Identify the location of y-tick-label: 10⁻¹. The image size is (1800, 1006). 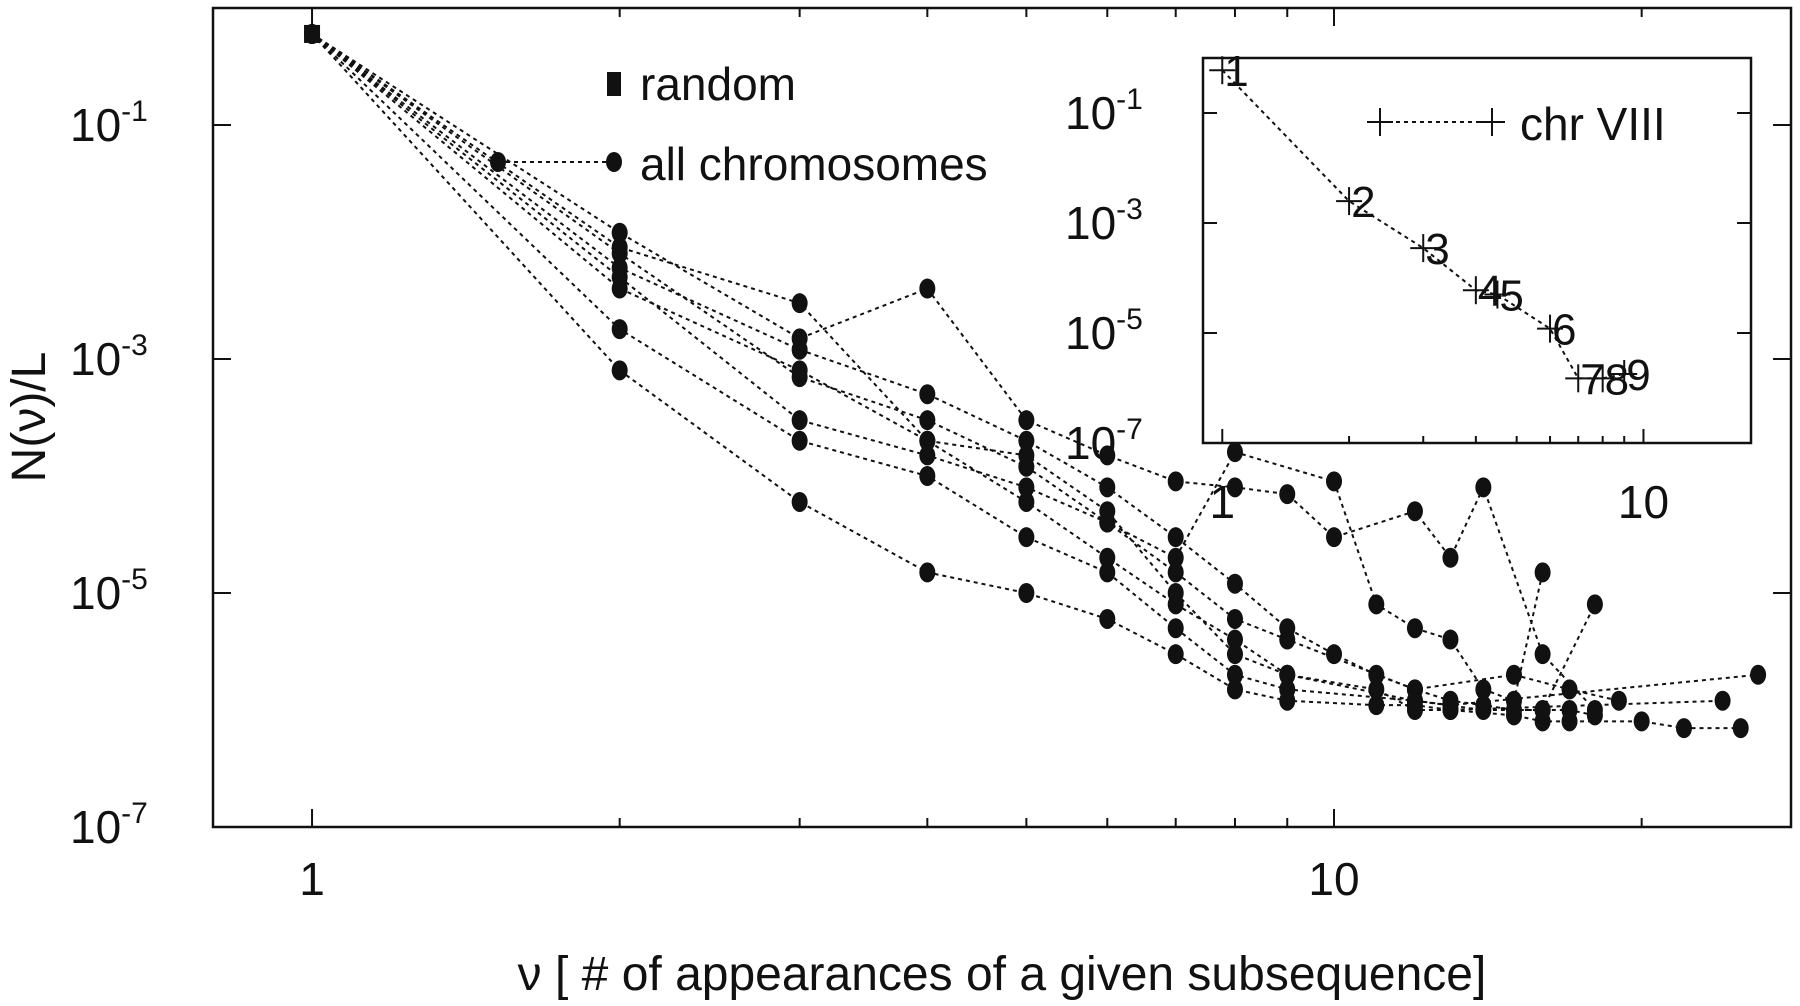
(109, 123).